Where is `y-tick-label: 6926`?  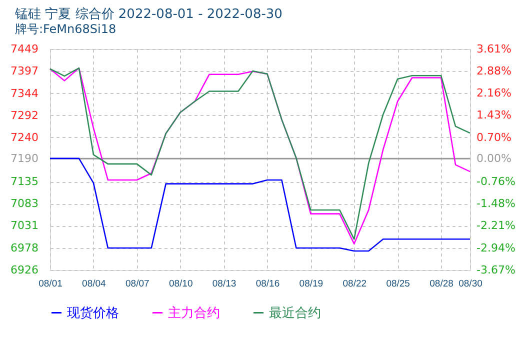 y-tick-label: 6926 is located at coordinates (24, 270).